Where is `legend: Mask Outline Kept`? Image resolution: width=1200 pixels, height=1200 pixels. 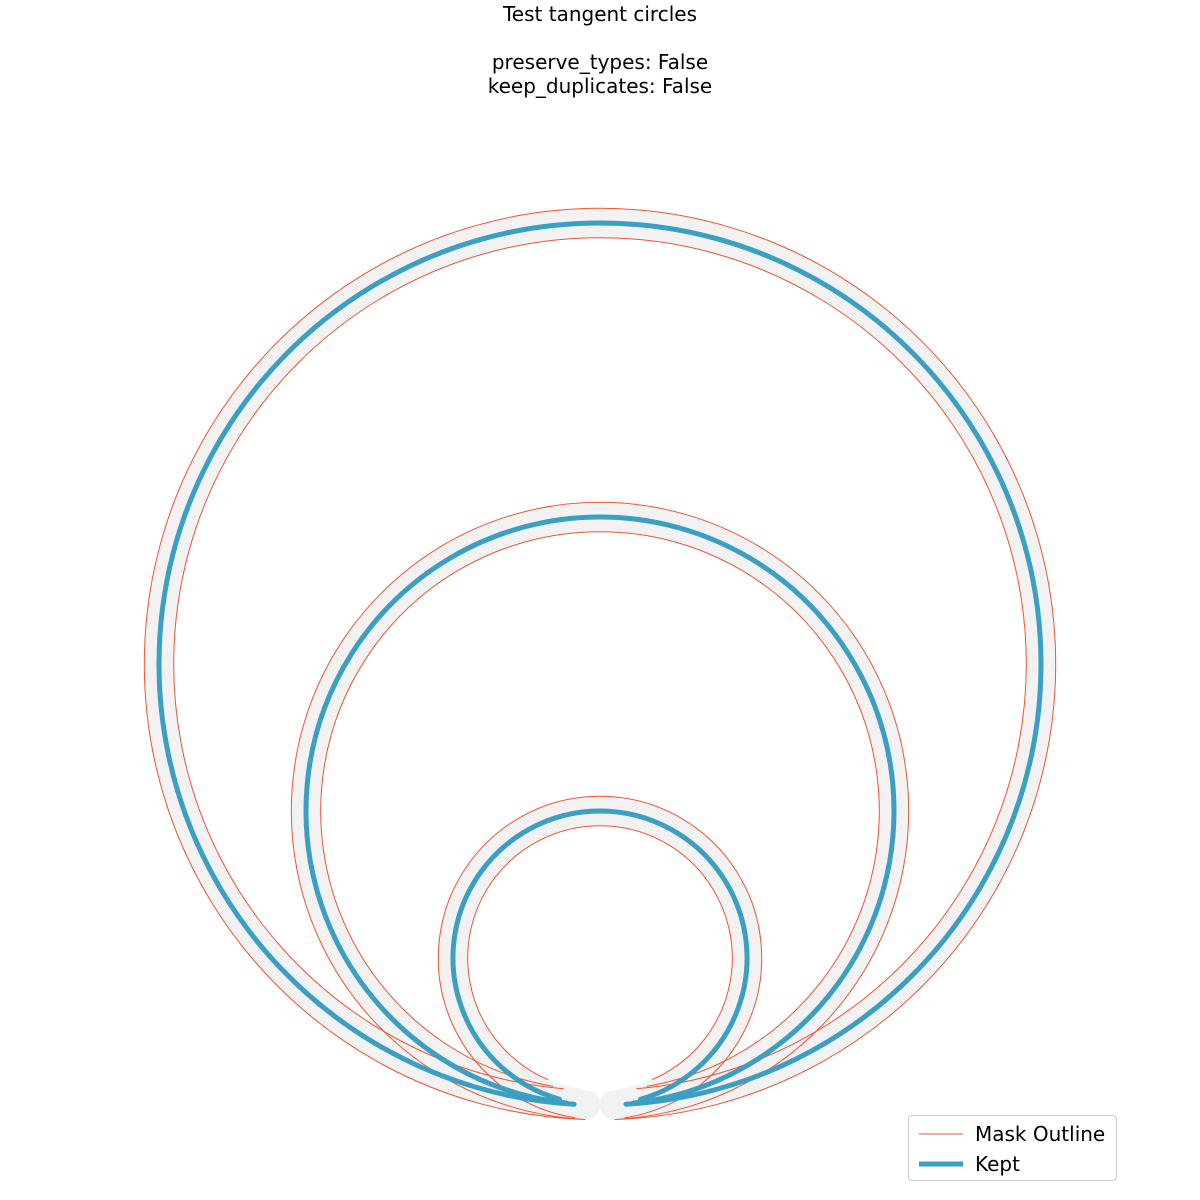 legend: Mask Outline Kept is located at coordinates (1012, 1148).